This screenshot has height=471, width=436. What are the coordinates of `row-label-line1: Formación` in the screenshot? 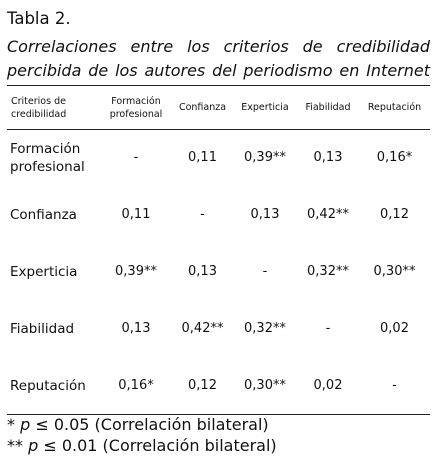 It's located at (45, 149).